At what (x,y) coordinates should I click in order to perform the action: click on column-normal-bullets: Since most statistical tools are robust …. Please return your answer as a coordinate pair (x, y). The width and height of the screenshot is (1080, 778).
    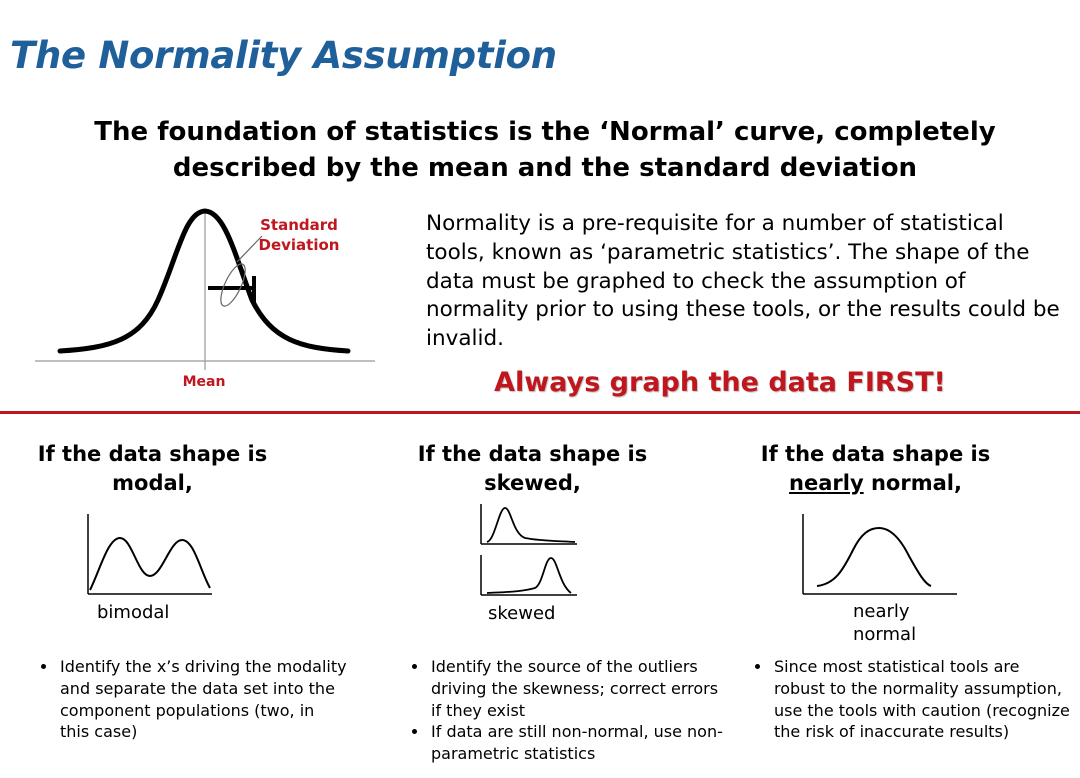
    Looking at the image, I should click on (911, 699).